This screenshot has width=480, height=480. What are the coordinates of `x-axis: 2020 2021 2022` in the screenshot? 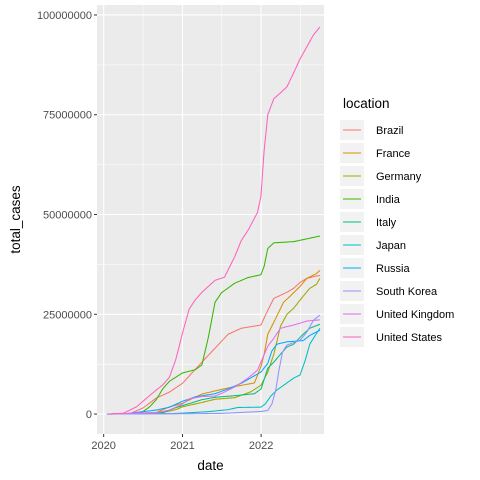 It's located at (182, 443).